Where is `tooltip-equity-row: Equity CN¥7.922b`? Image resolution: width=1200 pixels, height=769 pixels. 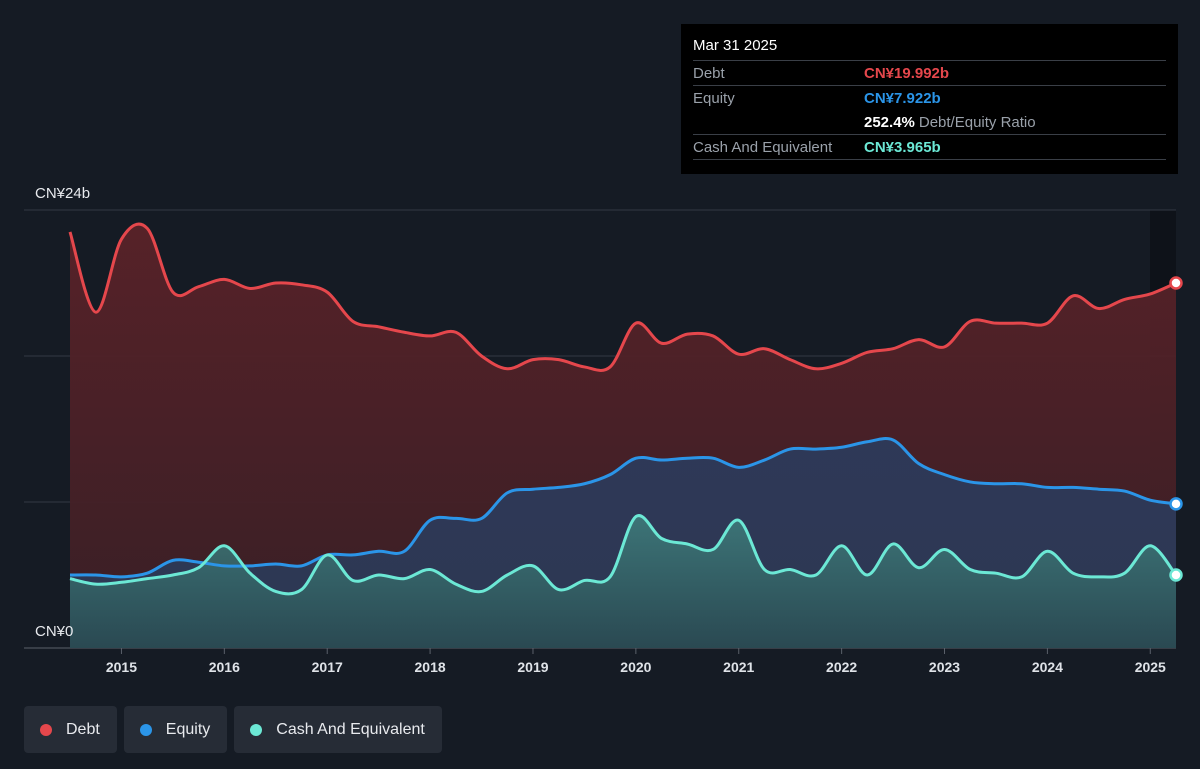
tooltip-equity-row: Equity CN¥7.922b is located at coordinates (929, 97).